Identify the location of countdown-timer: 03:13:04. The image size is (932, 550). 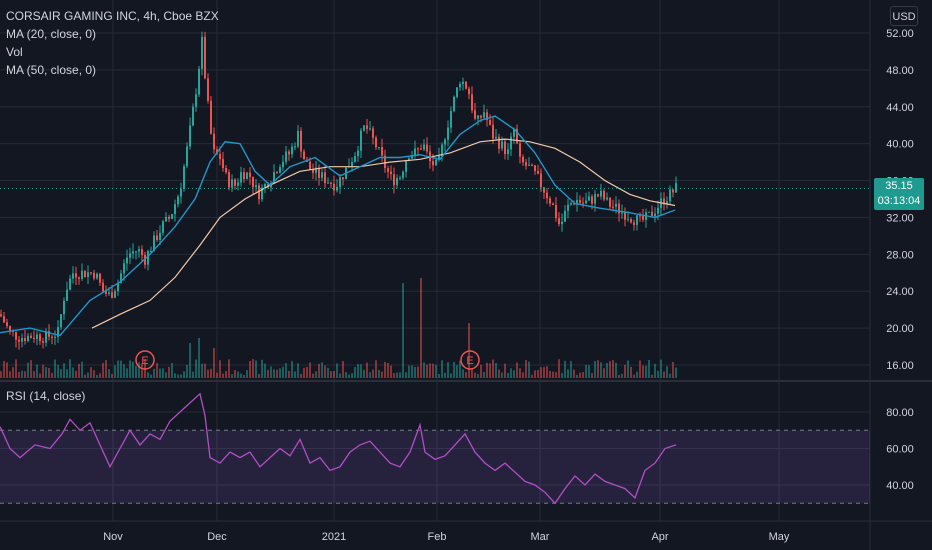
(899, 201).